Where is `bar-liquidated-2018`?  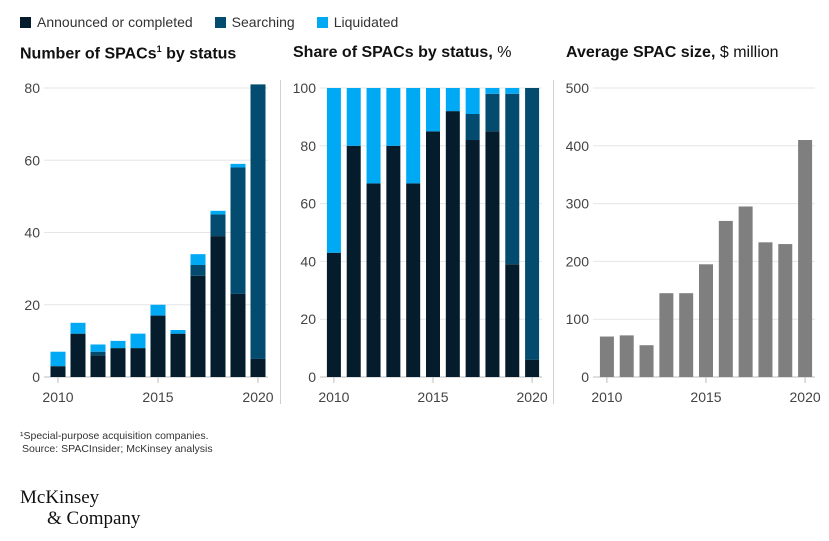
bar-liquidated-2018 is located at coordinates (492, 91).